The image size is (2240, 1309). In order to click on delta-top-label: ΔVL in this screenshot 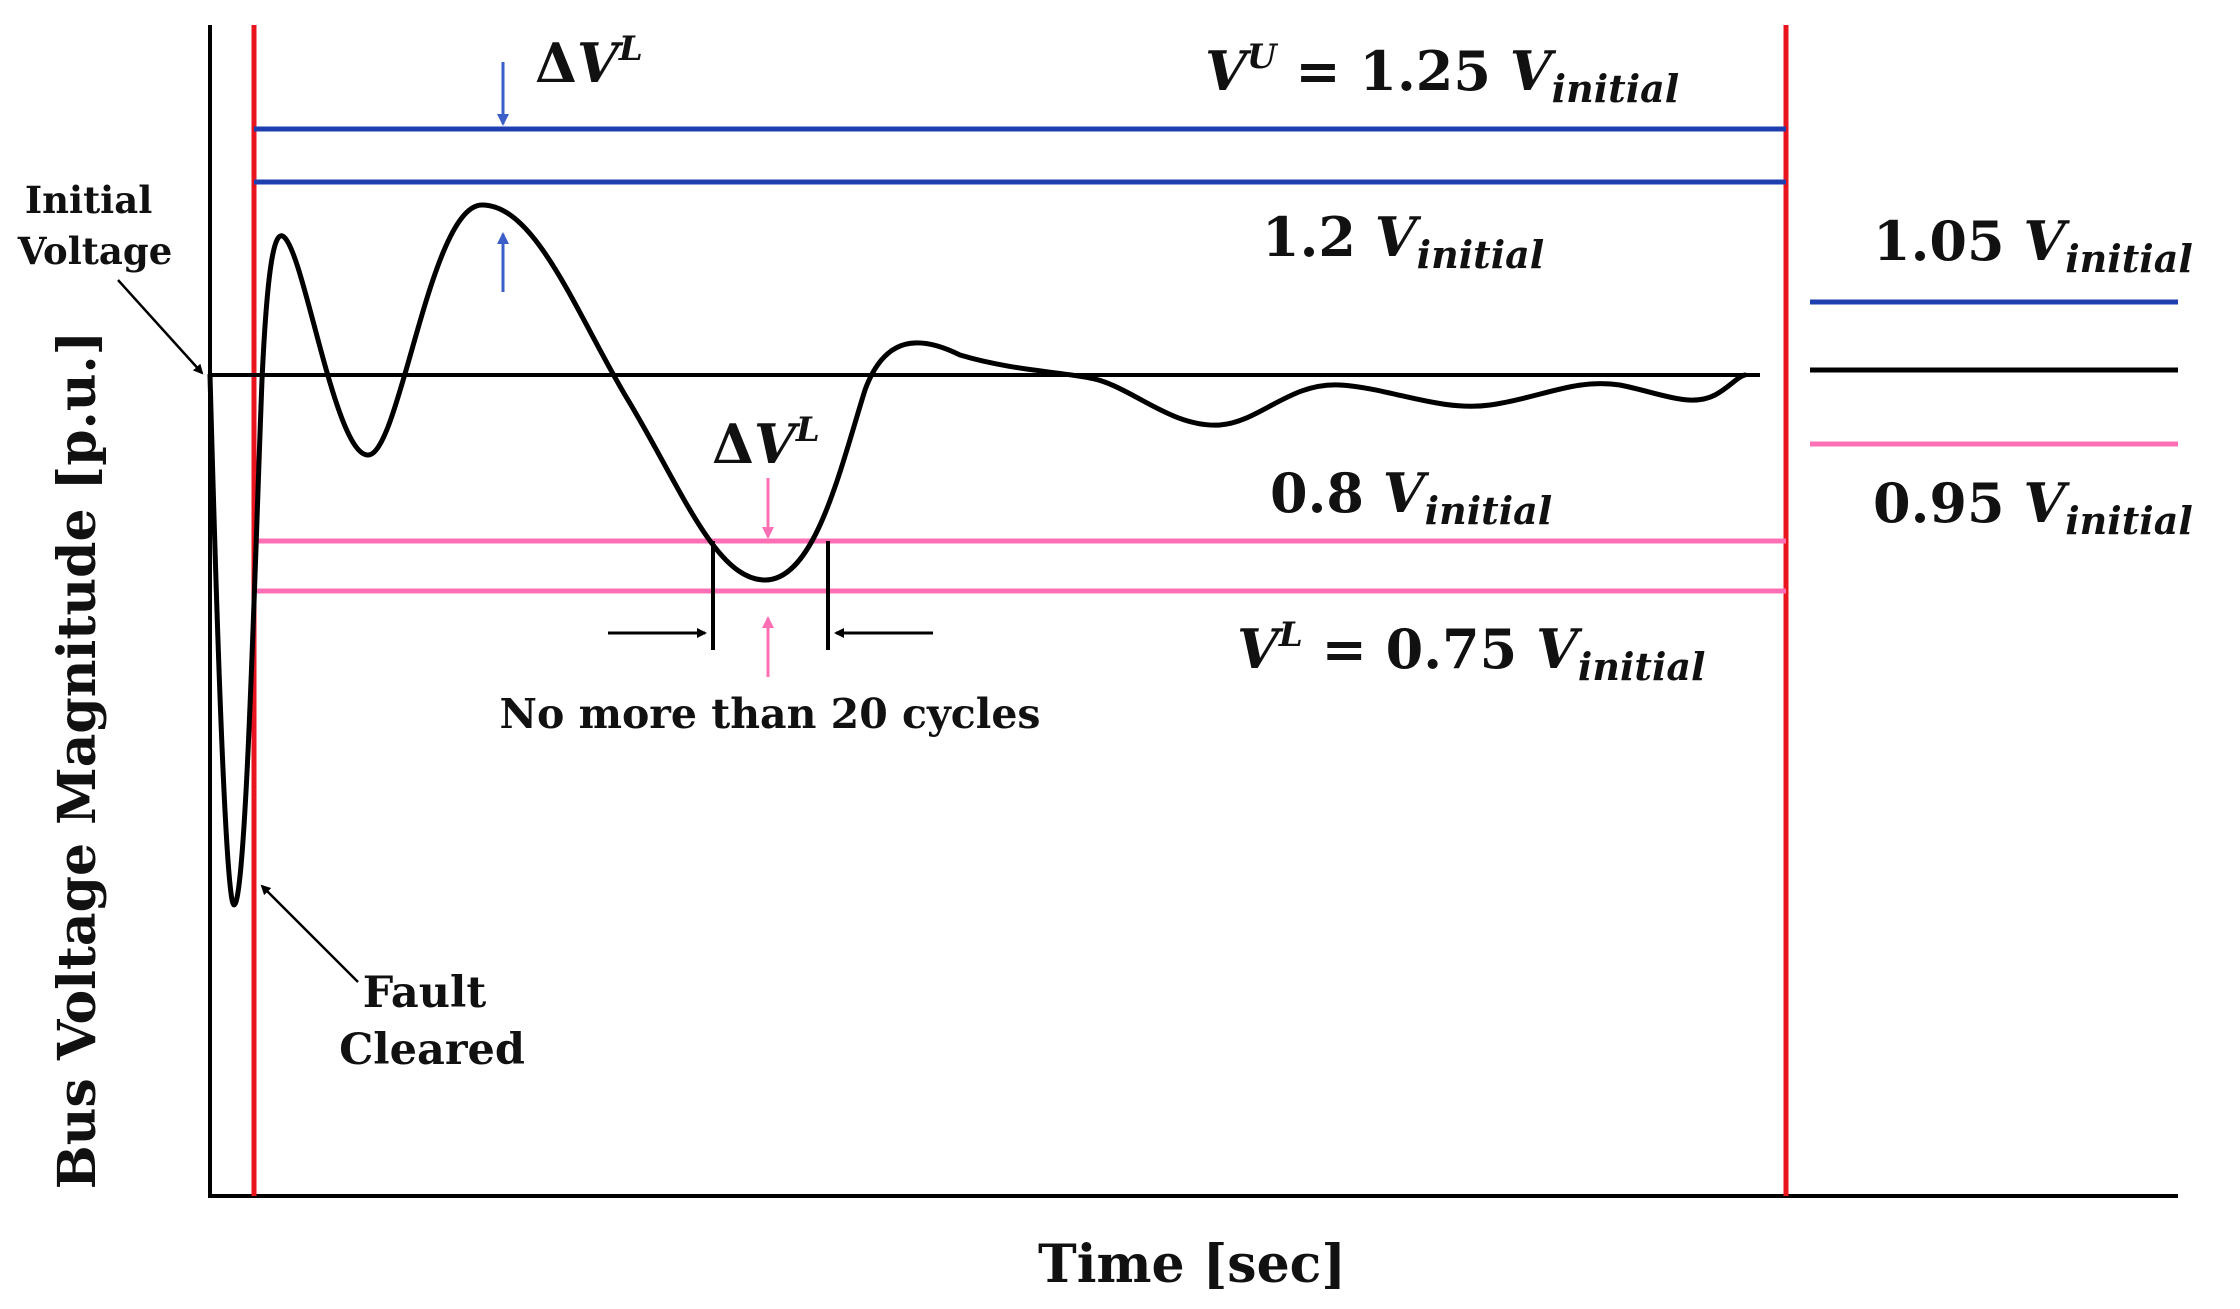, I will do `click(589, 62)`.